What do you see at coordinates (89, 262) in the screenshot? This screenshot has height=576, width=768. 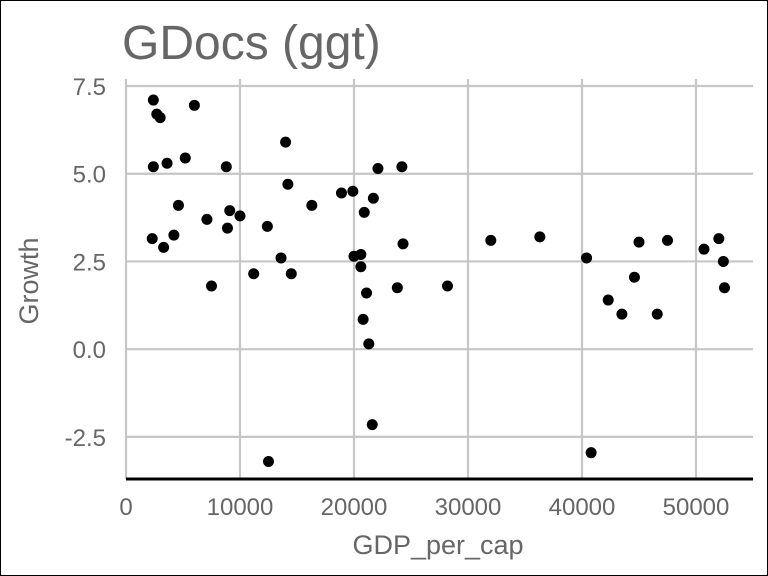 I see `y-tick-label: 2.5` at bounding box center [89, 262].